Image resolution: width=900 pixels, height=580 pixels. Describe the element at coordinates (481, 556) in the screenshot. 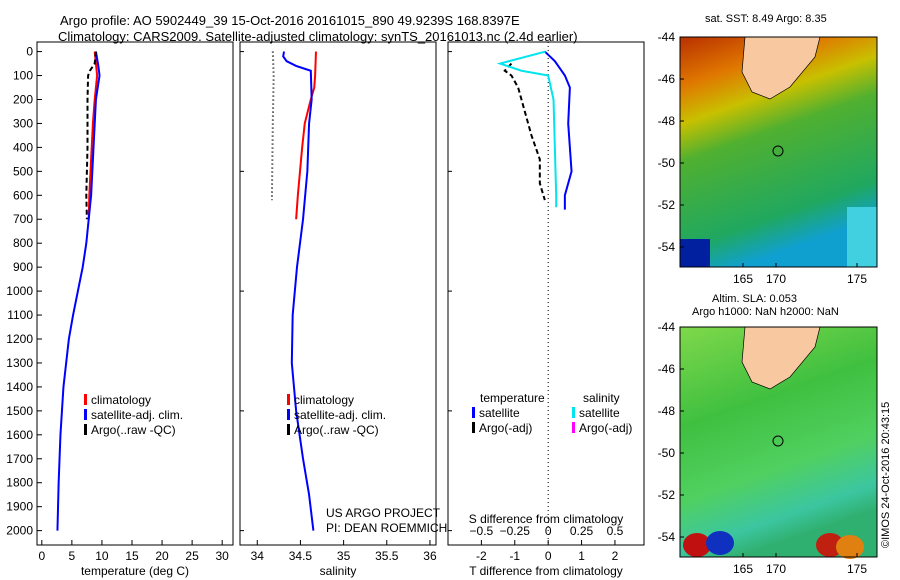

I see `x-tick-label: -2` at that location.